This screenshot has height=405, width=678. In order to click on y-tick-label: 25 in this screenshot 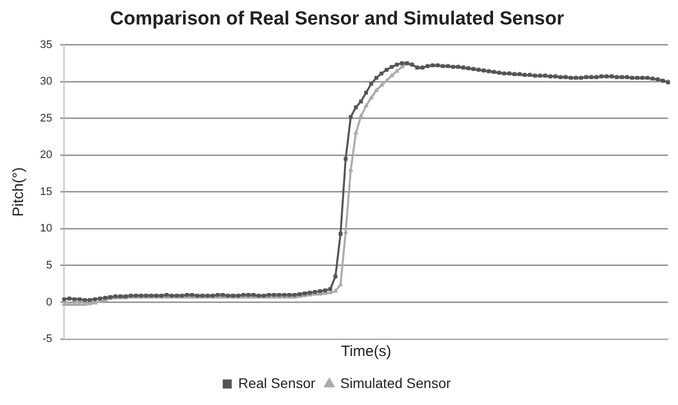, I will do `click(46, 118)`.